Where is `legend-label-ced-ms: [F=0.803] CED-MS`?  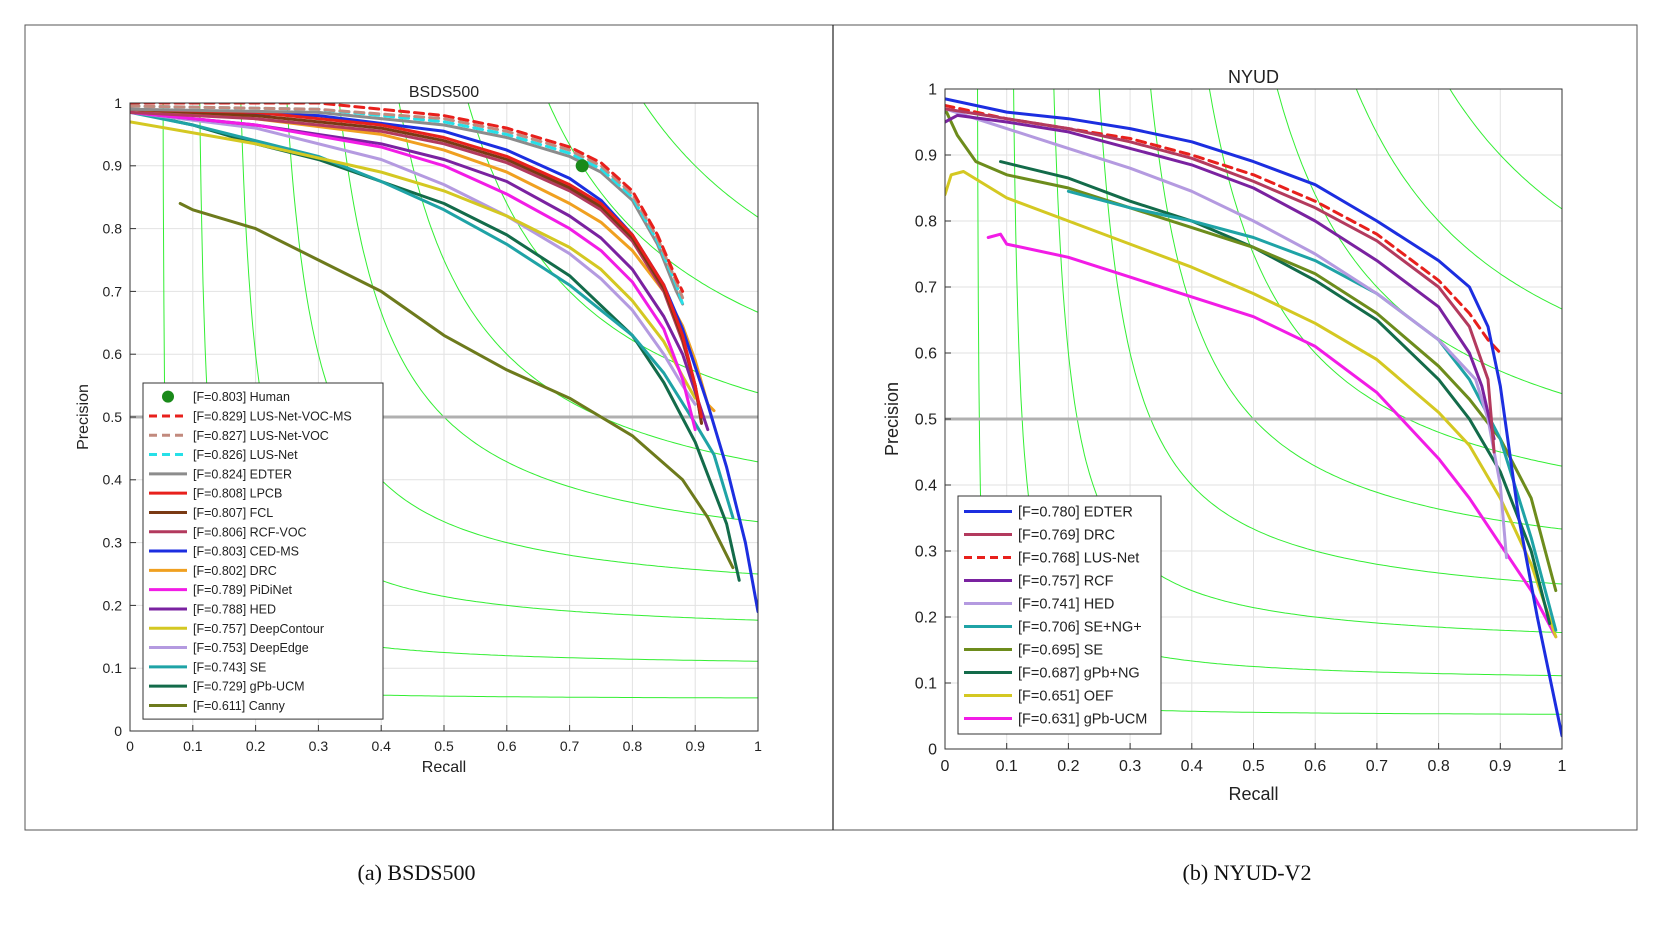 legend-label-ced-ms: [F=0.803] CED-MS is located at coordinates (246, 552).